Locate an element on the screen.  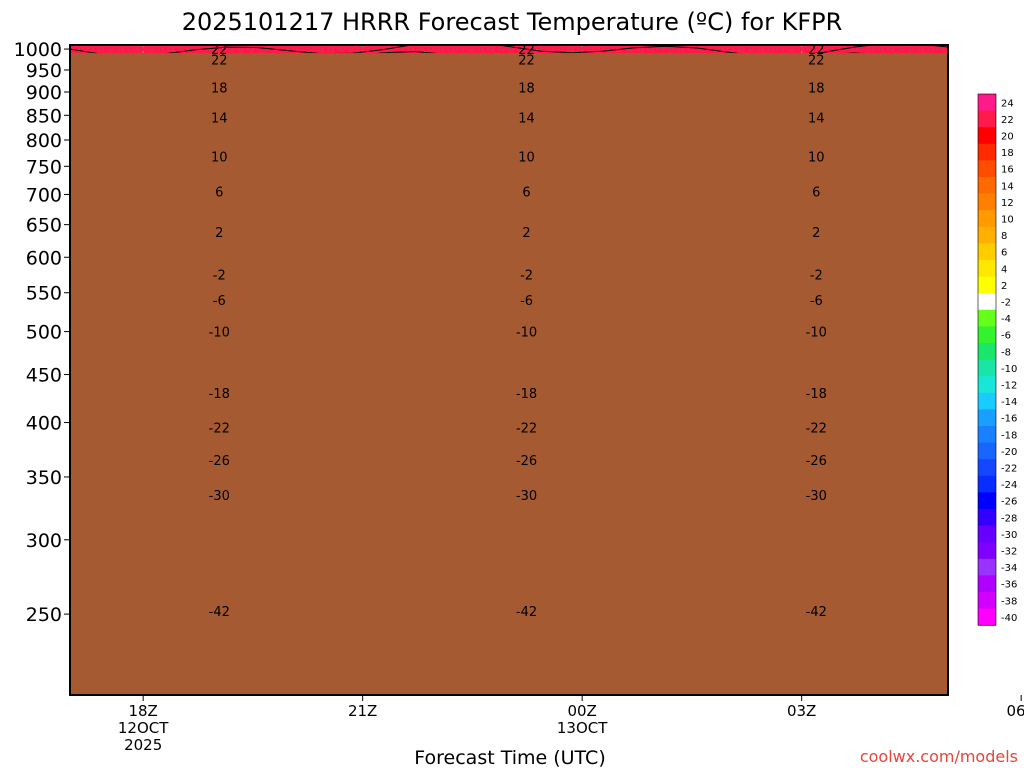
colorbar-label: -20 is located at coordinates (1009, 452).